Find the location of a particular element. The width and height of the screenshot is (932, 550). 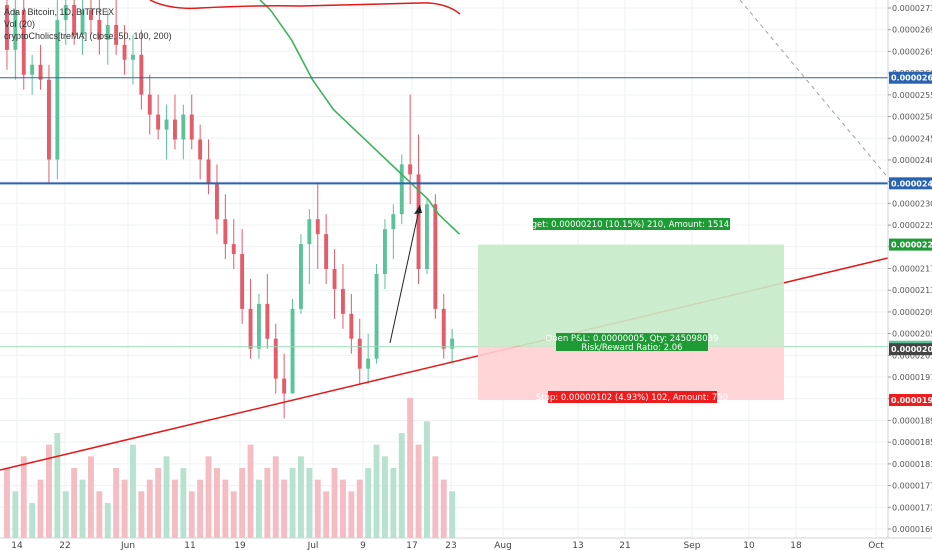

x-tick-label: 22 is located at coordinates (64, 545).